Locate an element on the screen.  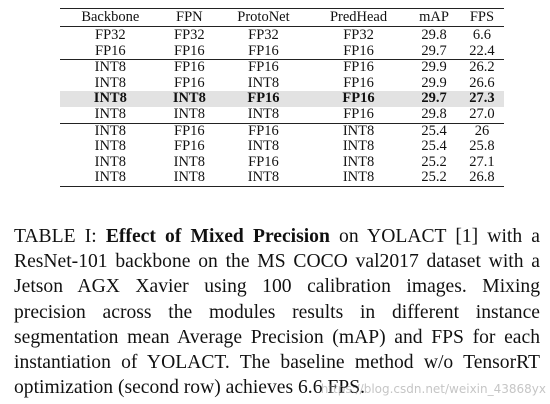
table-row: FP32 FP32 FP32 FP32 29.8 6.6 is located at coordinates (282, 35).